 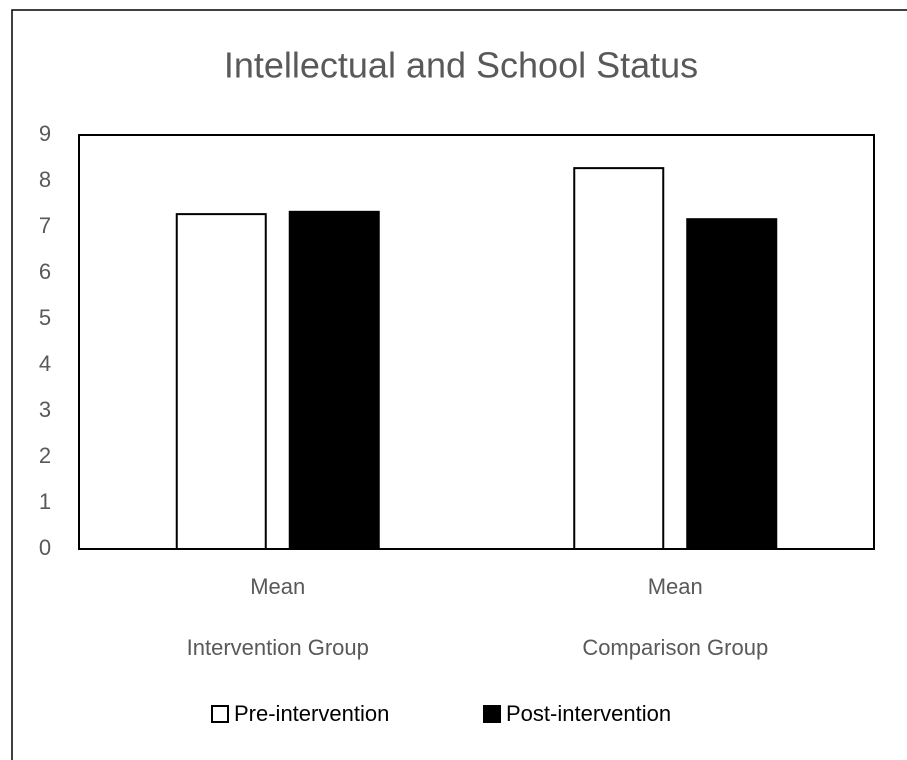 I want to click on legend-label: Pre-intervention, so click(x=311, y=713).